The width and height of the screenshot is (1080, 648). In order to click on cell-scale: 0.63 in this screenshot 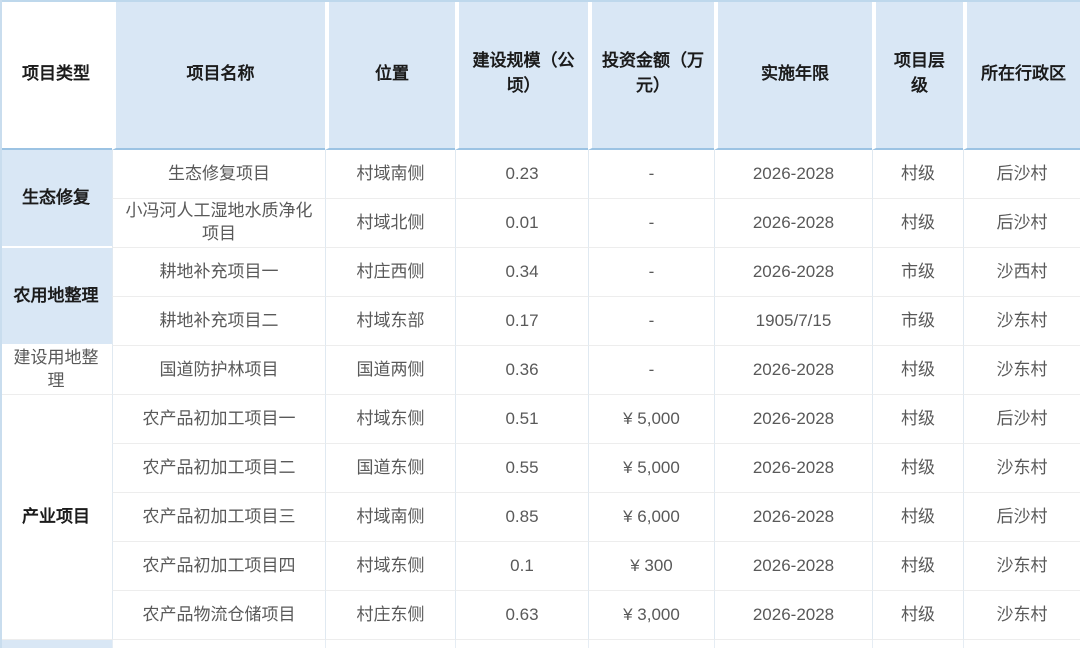, I will do `click(521, 615)`.